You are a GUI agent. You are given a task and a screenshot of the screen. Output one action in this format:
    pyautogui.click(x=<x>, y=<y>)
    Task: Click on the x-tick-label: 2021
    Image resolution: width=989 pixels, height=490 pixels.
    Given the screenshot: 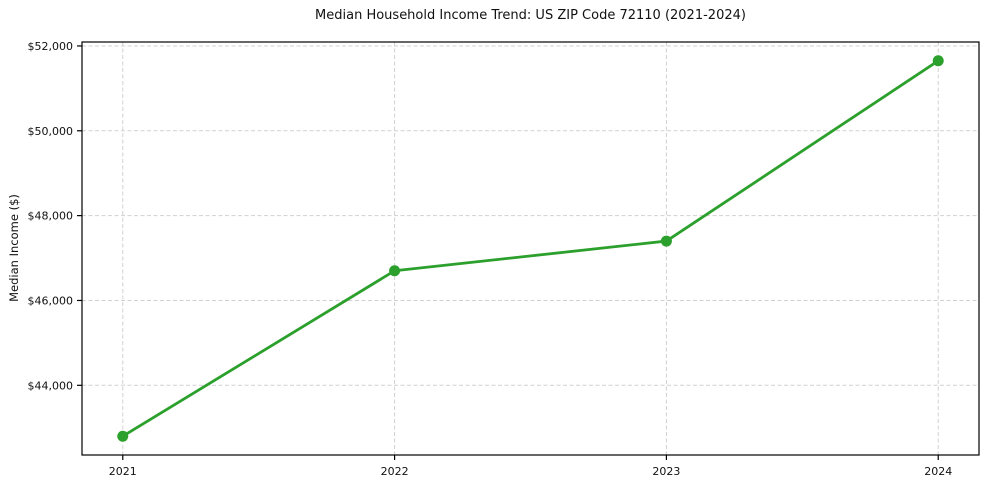 What is the action you would take?
    pyautogui.click(x=123, y=471)
    